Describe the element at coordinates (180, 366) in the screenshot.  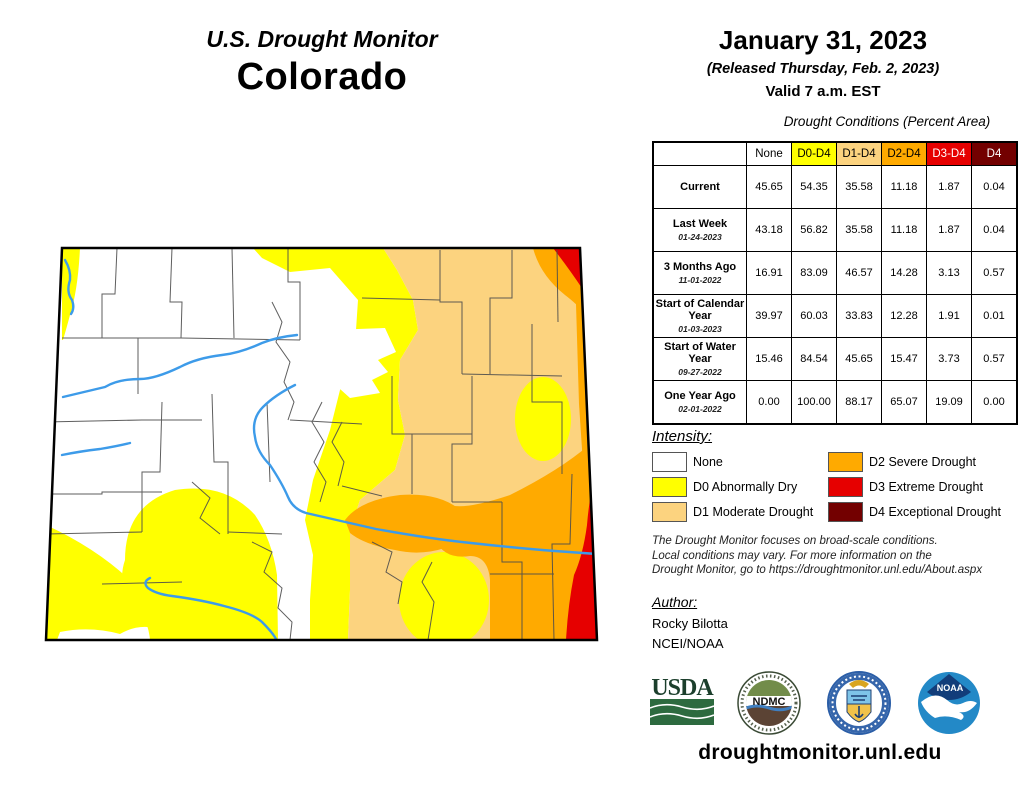
I see `river-colorado` at that location.